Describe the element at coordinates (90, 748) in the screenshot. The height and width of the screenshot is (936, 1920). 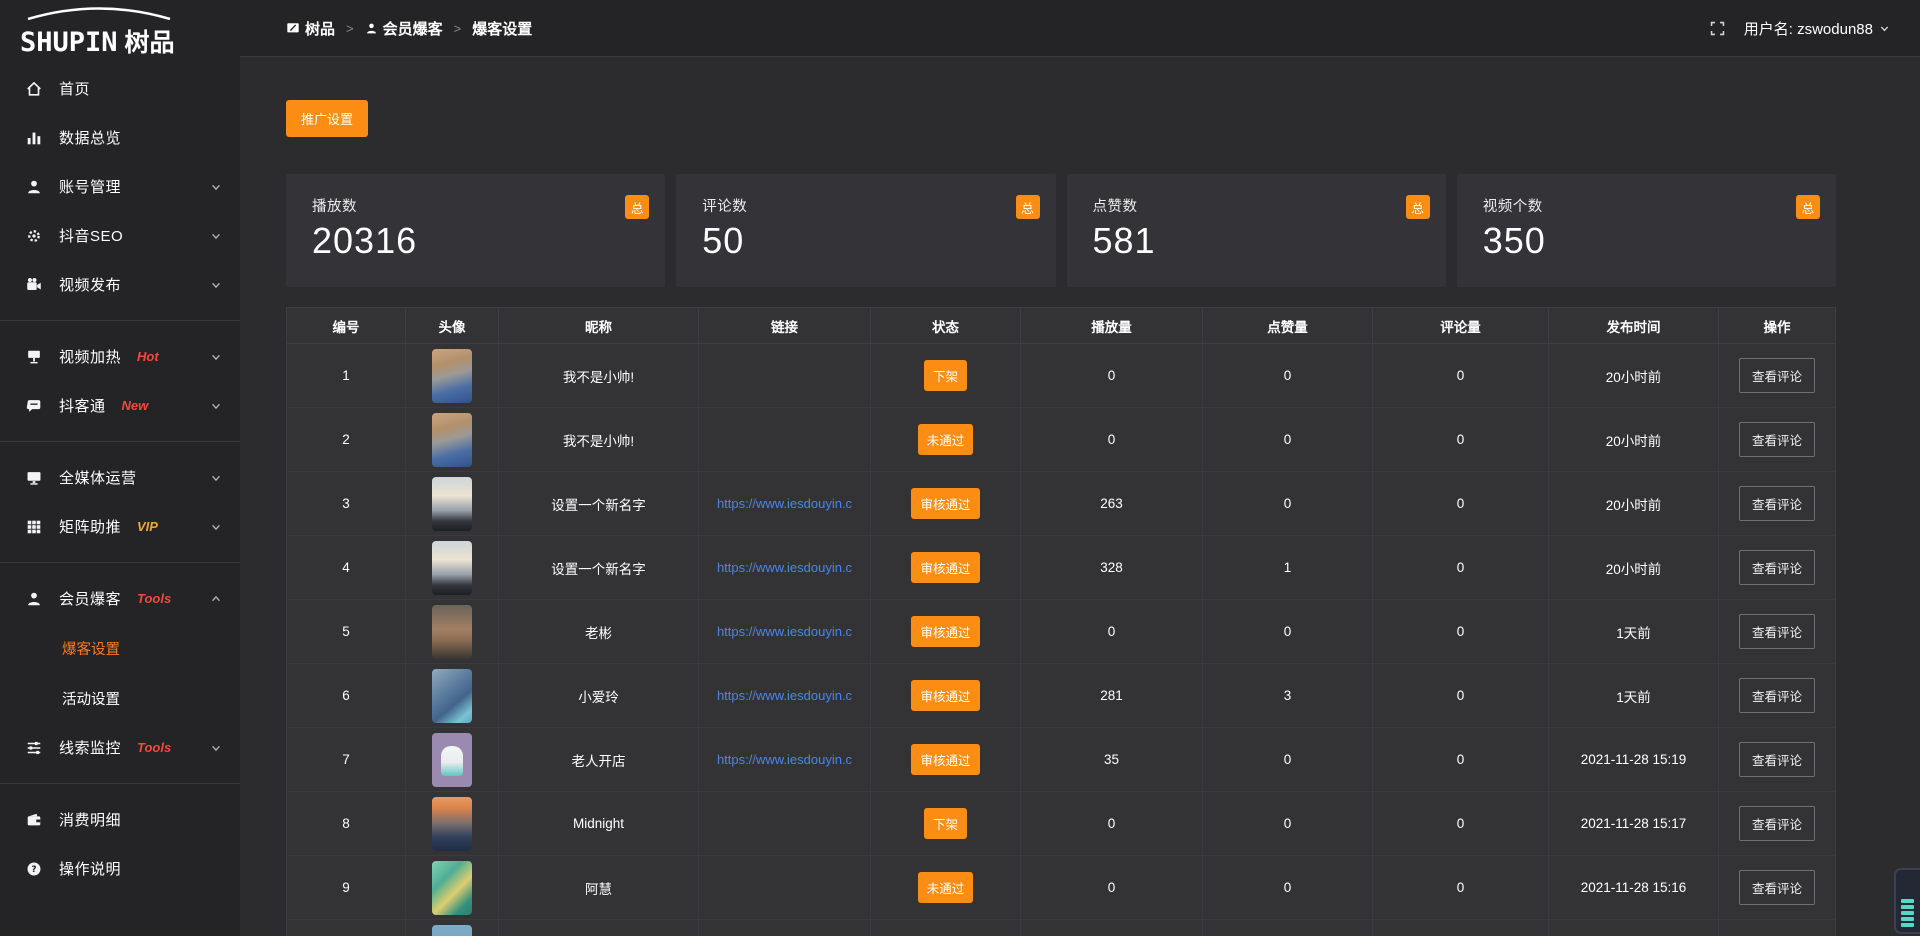
I see `sidebar-item-label: 线索监控` at that location.